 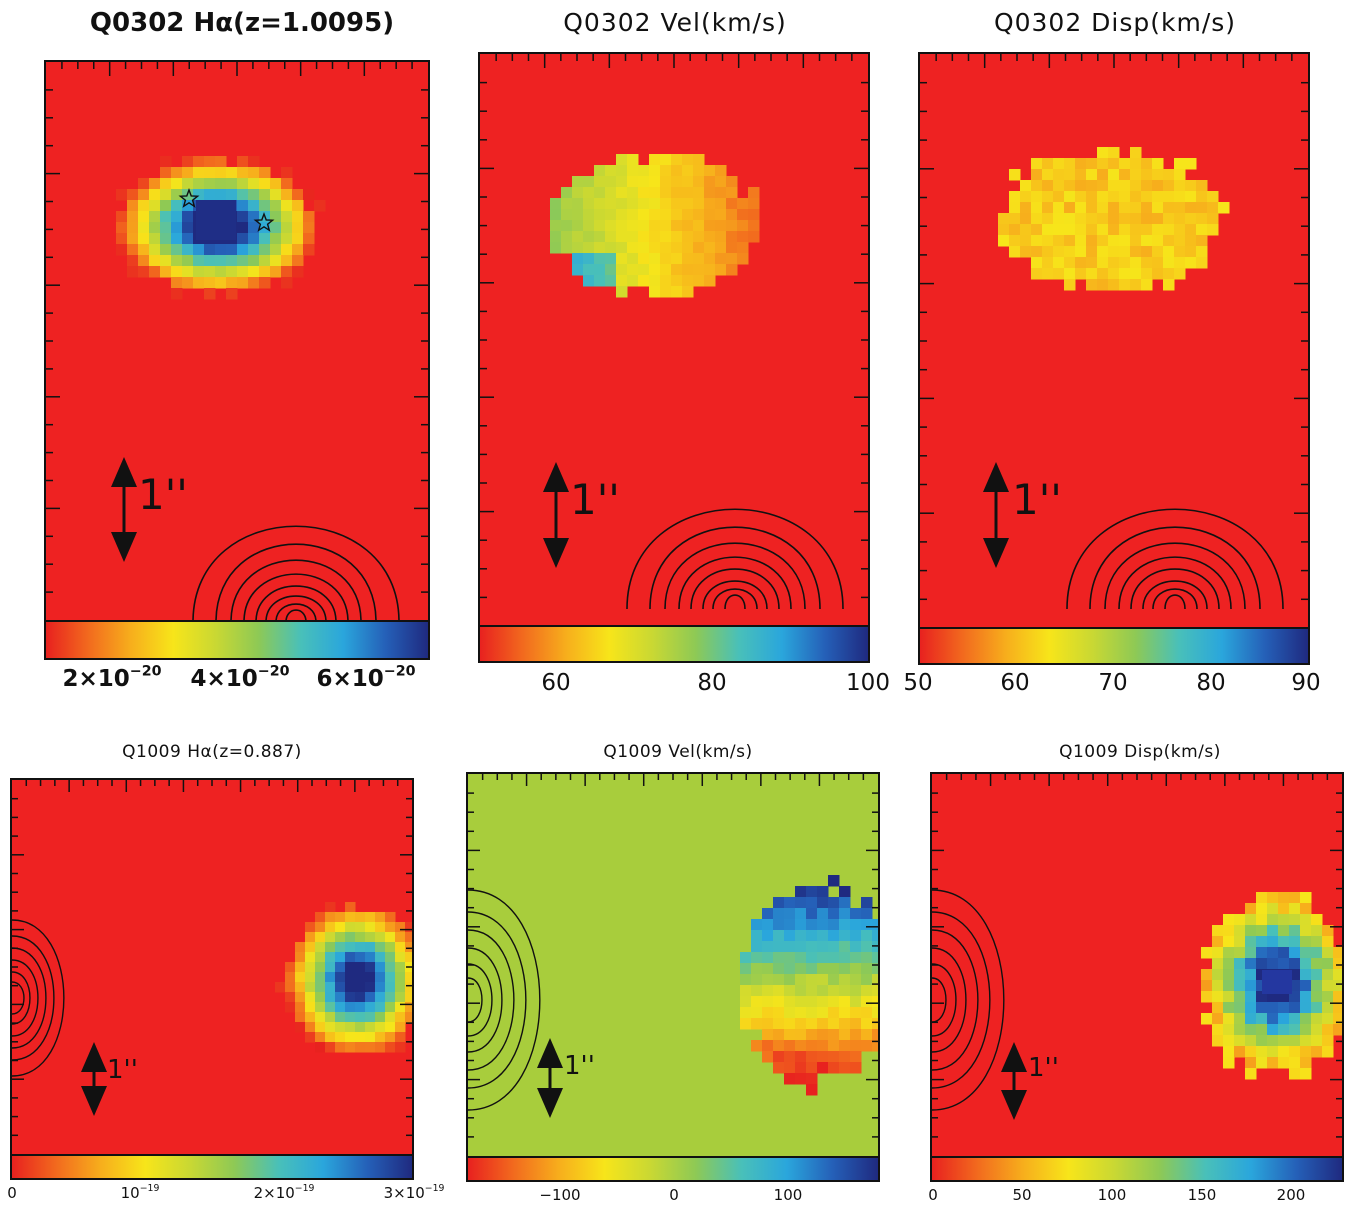 What do you see at coordinates (1113, 683) in the screenshot?
I see `tick-label: 70` at bounding box center [1113, 683].